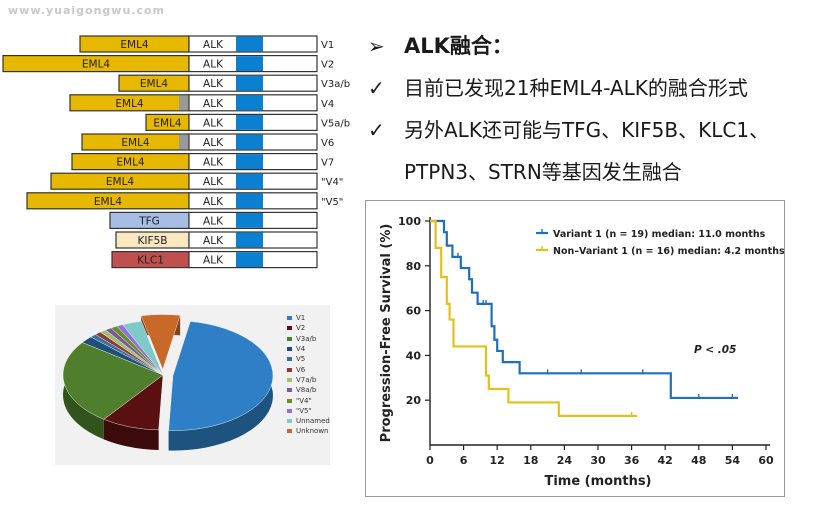 The image size is (819, 522). I want to click on variant-label: V7, so click(327, 163).